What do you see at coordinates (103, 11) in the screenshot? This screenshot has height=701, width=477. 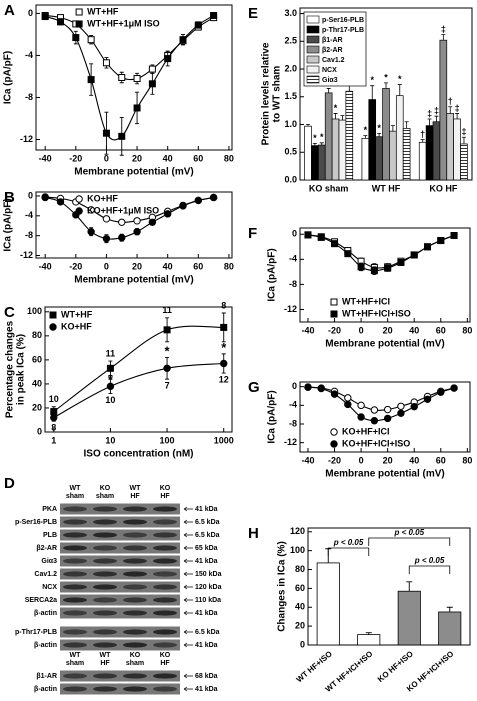 I see `legend-label: WT+HF` at bounding box center [103, 11].